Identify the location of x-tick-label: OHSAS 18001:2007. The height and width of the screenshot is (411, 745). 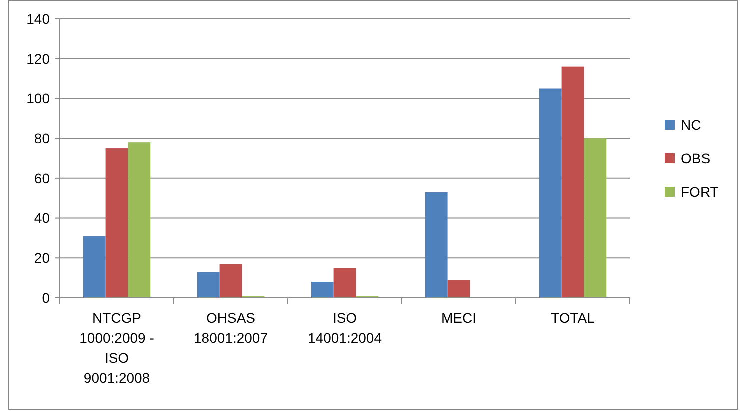
(231, 328).